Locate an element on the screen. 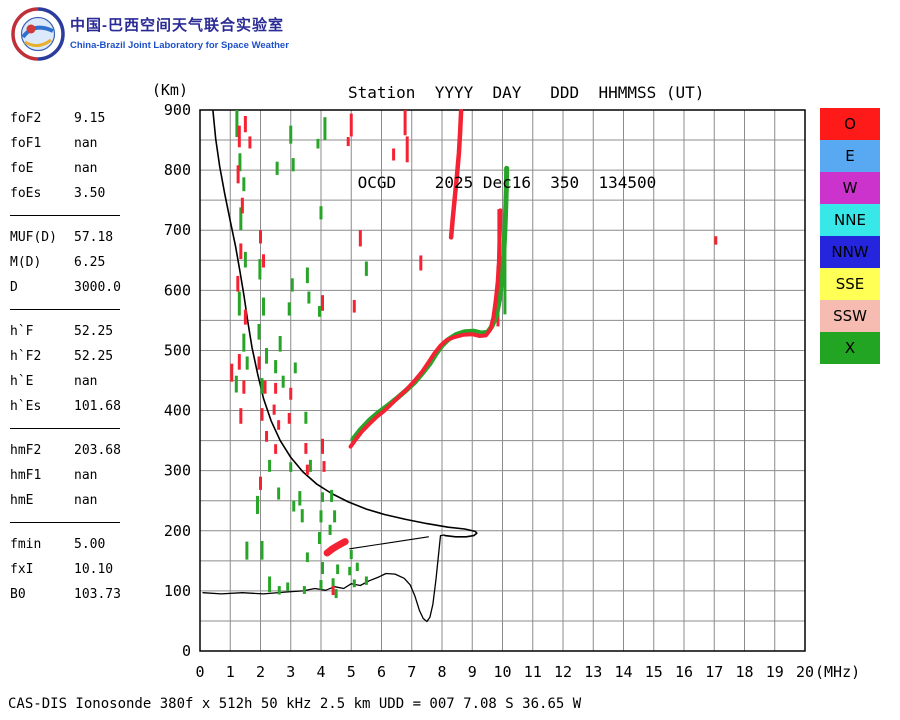 The image size is (900, 720). x-axis-tick-label: 15 is located at coordinates (654, 672).